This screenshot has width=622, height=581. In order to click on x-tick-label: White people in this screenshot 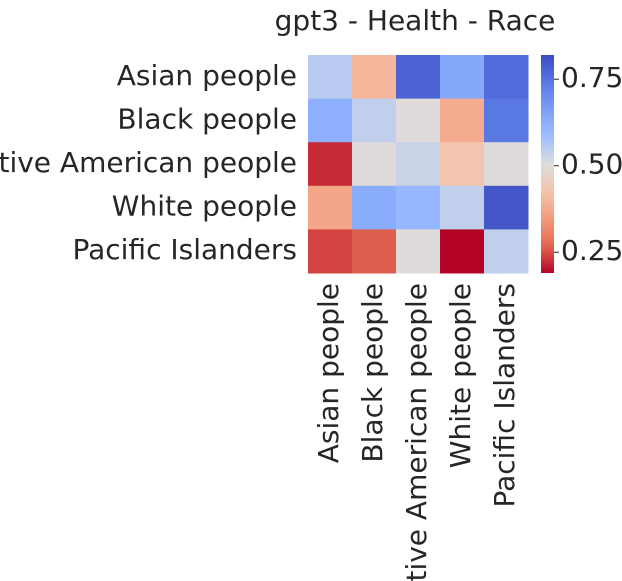, I will do `click(460, 375)`.